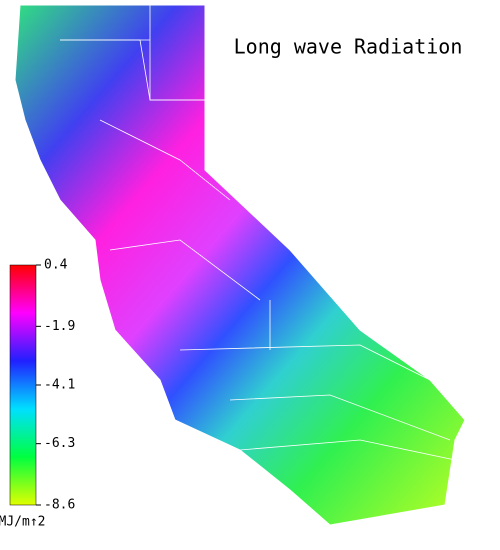 Image resolution: width=500 pixels, height=550 pixels. Describe the element at coordinates (59, 326) in the screenshot. I see `colorbar-tick-label: -1.9` at that location.